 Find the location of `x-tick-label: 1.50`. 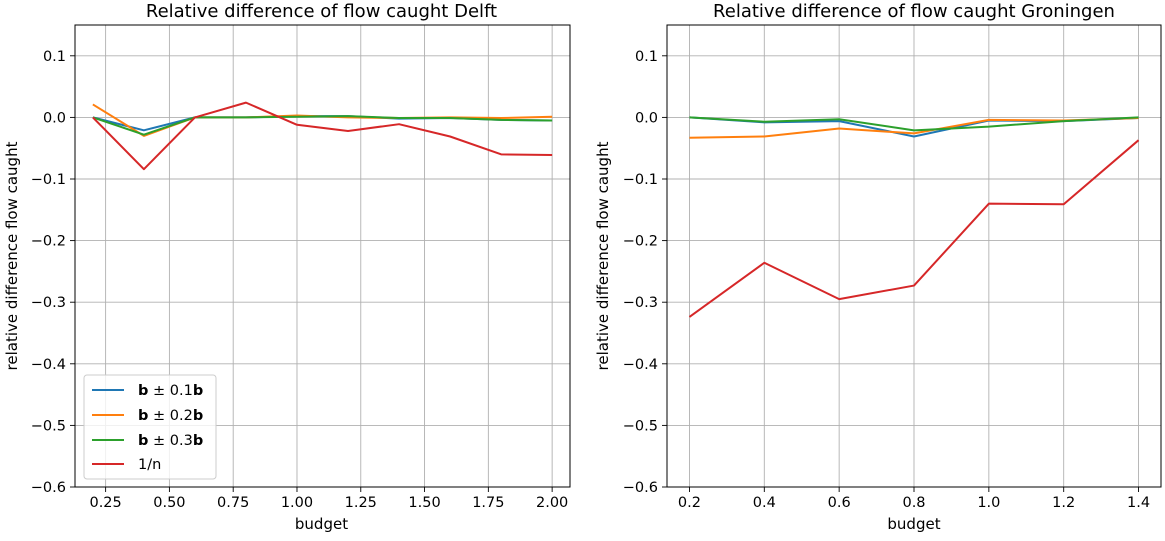

x-tick-label: 1.50 is located at coordinates (424, 503).